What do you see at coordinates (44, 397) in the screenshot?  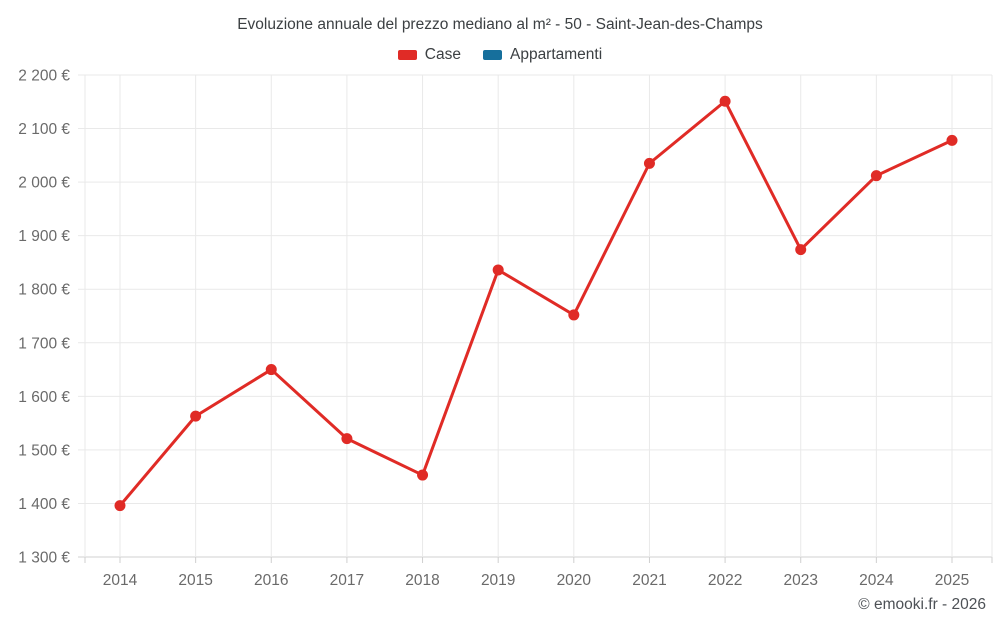 I see `y-axis-tick-label: 1 600 €` at bounding box center [44, 397].